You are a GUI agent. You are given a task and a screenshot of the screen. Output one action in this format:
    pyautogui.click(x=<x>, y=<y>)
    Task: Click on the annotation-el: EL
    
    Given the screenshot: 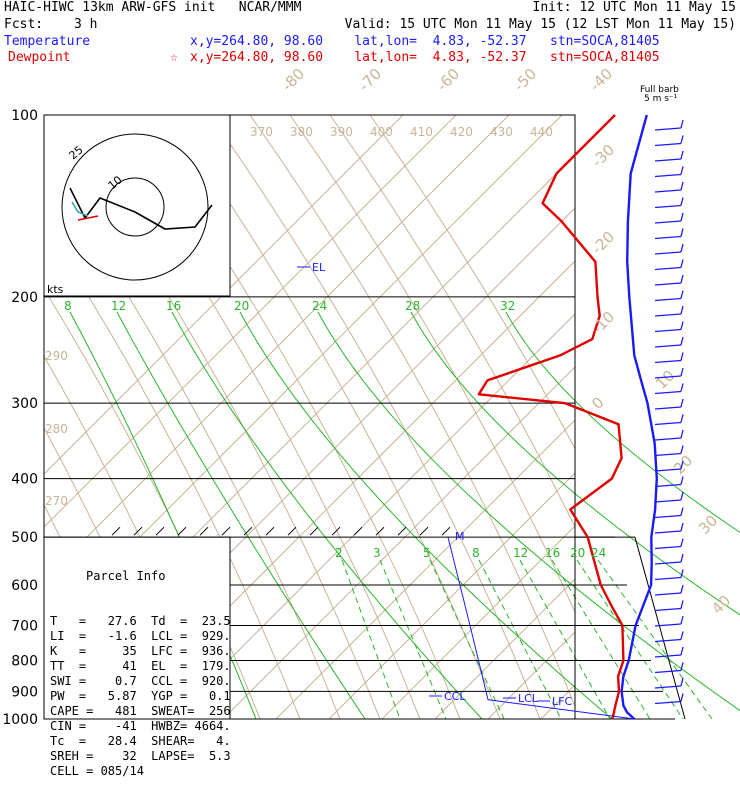 What is the action you would take?
    pyautogui.click(x=319, y=267)
    